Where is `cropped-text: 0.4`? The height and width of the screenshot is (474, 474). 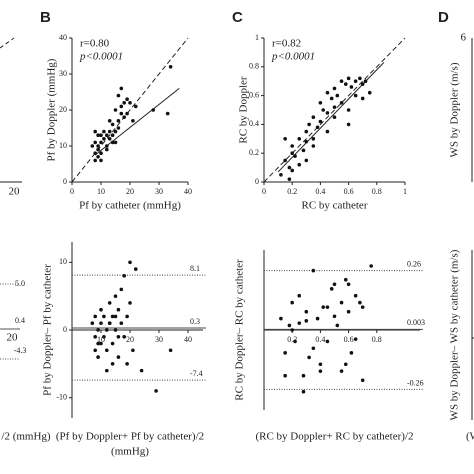 cropped-text: 0.4 is located at coordinates (20, 320).